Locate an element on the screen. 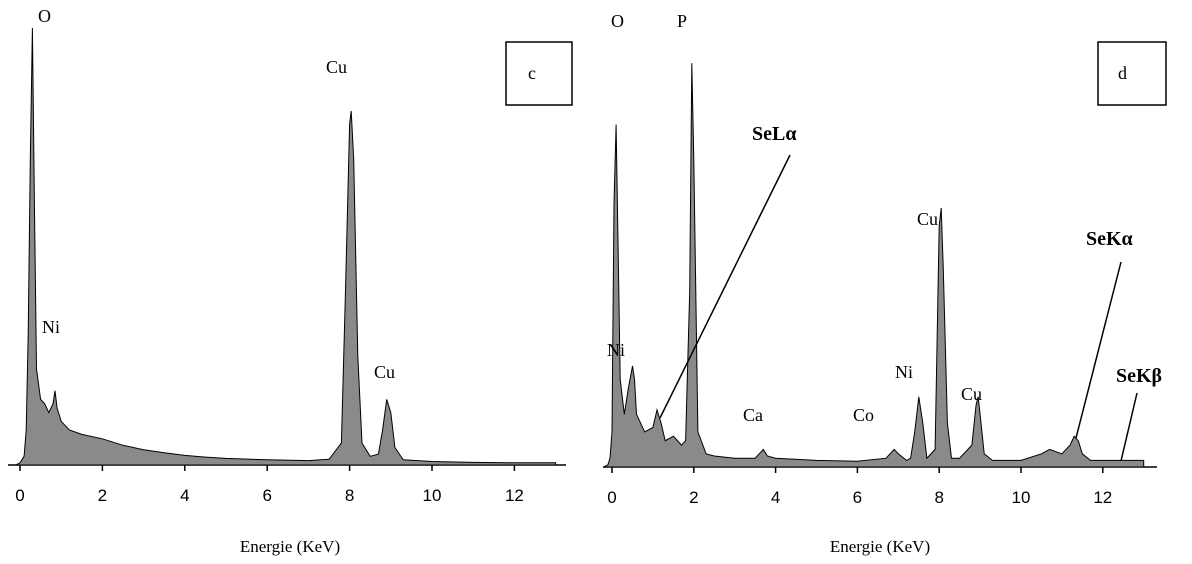 The image size is (1192, 564). panel-d-letter: d is located at coordinates (1122, 73).